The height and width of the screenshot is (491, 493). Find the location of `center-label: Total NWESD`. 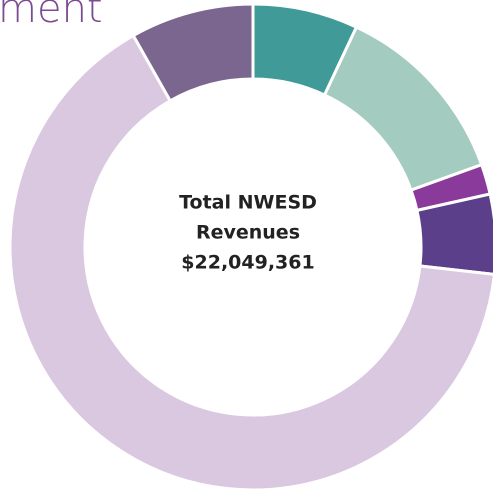

center-label: Total NWESD is located at coordinates (248, 203).